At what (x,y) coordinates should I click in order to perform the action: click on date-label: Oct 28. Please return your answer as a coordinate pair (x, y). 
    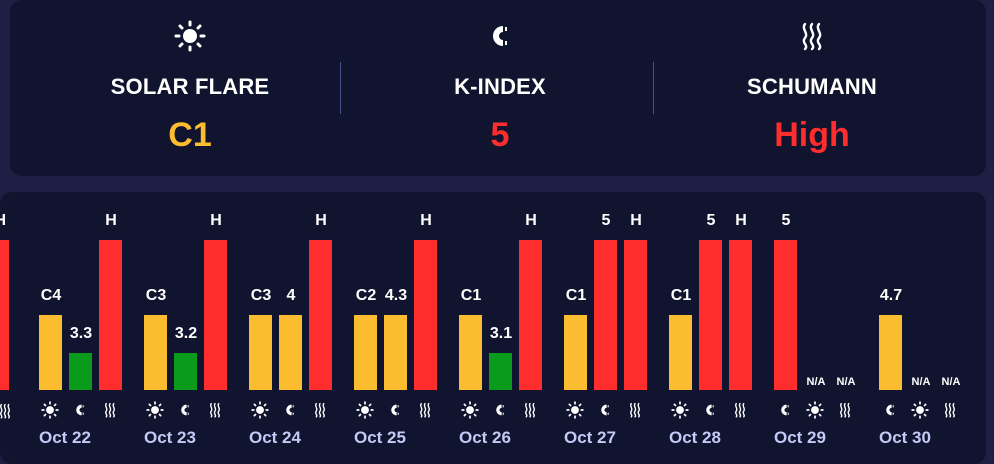
    Looking at the image, I should click on (695, 437).